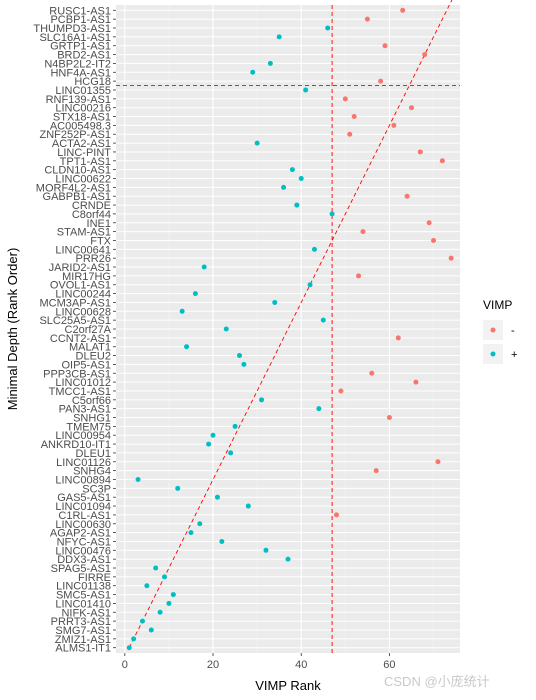 This screenshot has width=536, height=700. I want to click on y-tick-label: PCBP1-AS1, so click(80, 20).